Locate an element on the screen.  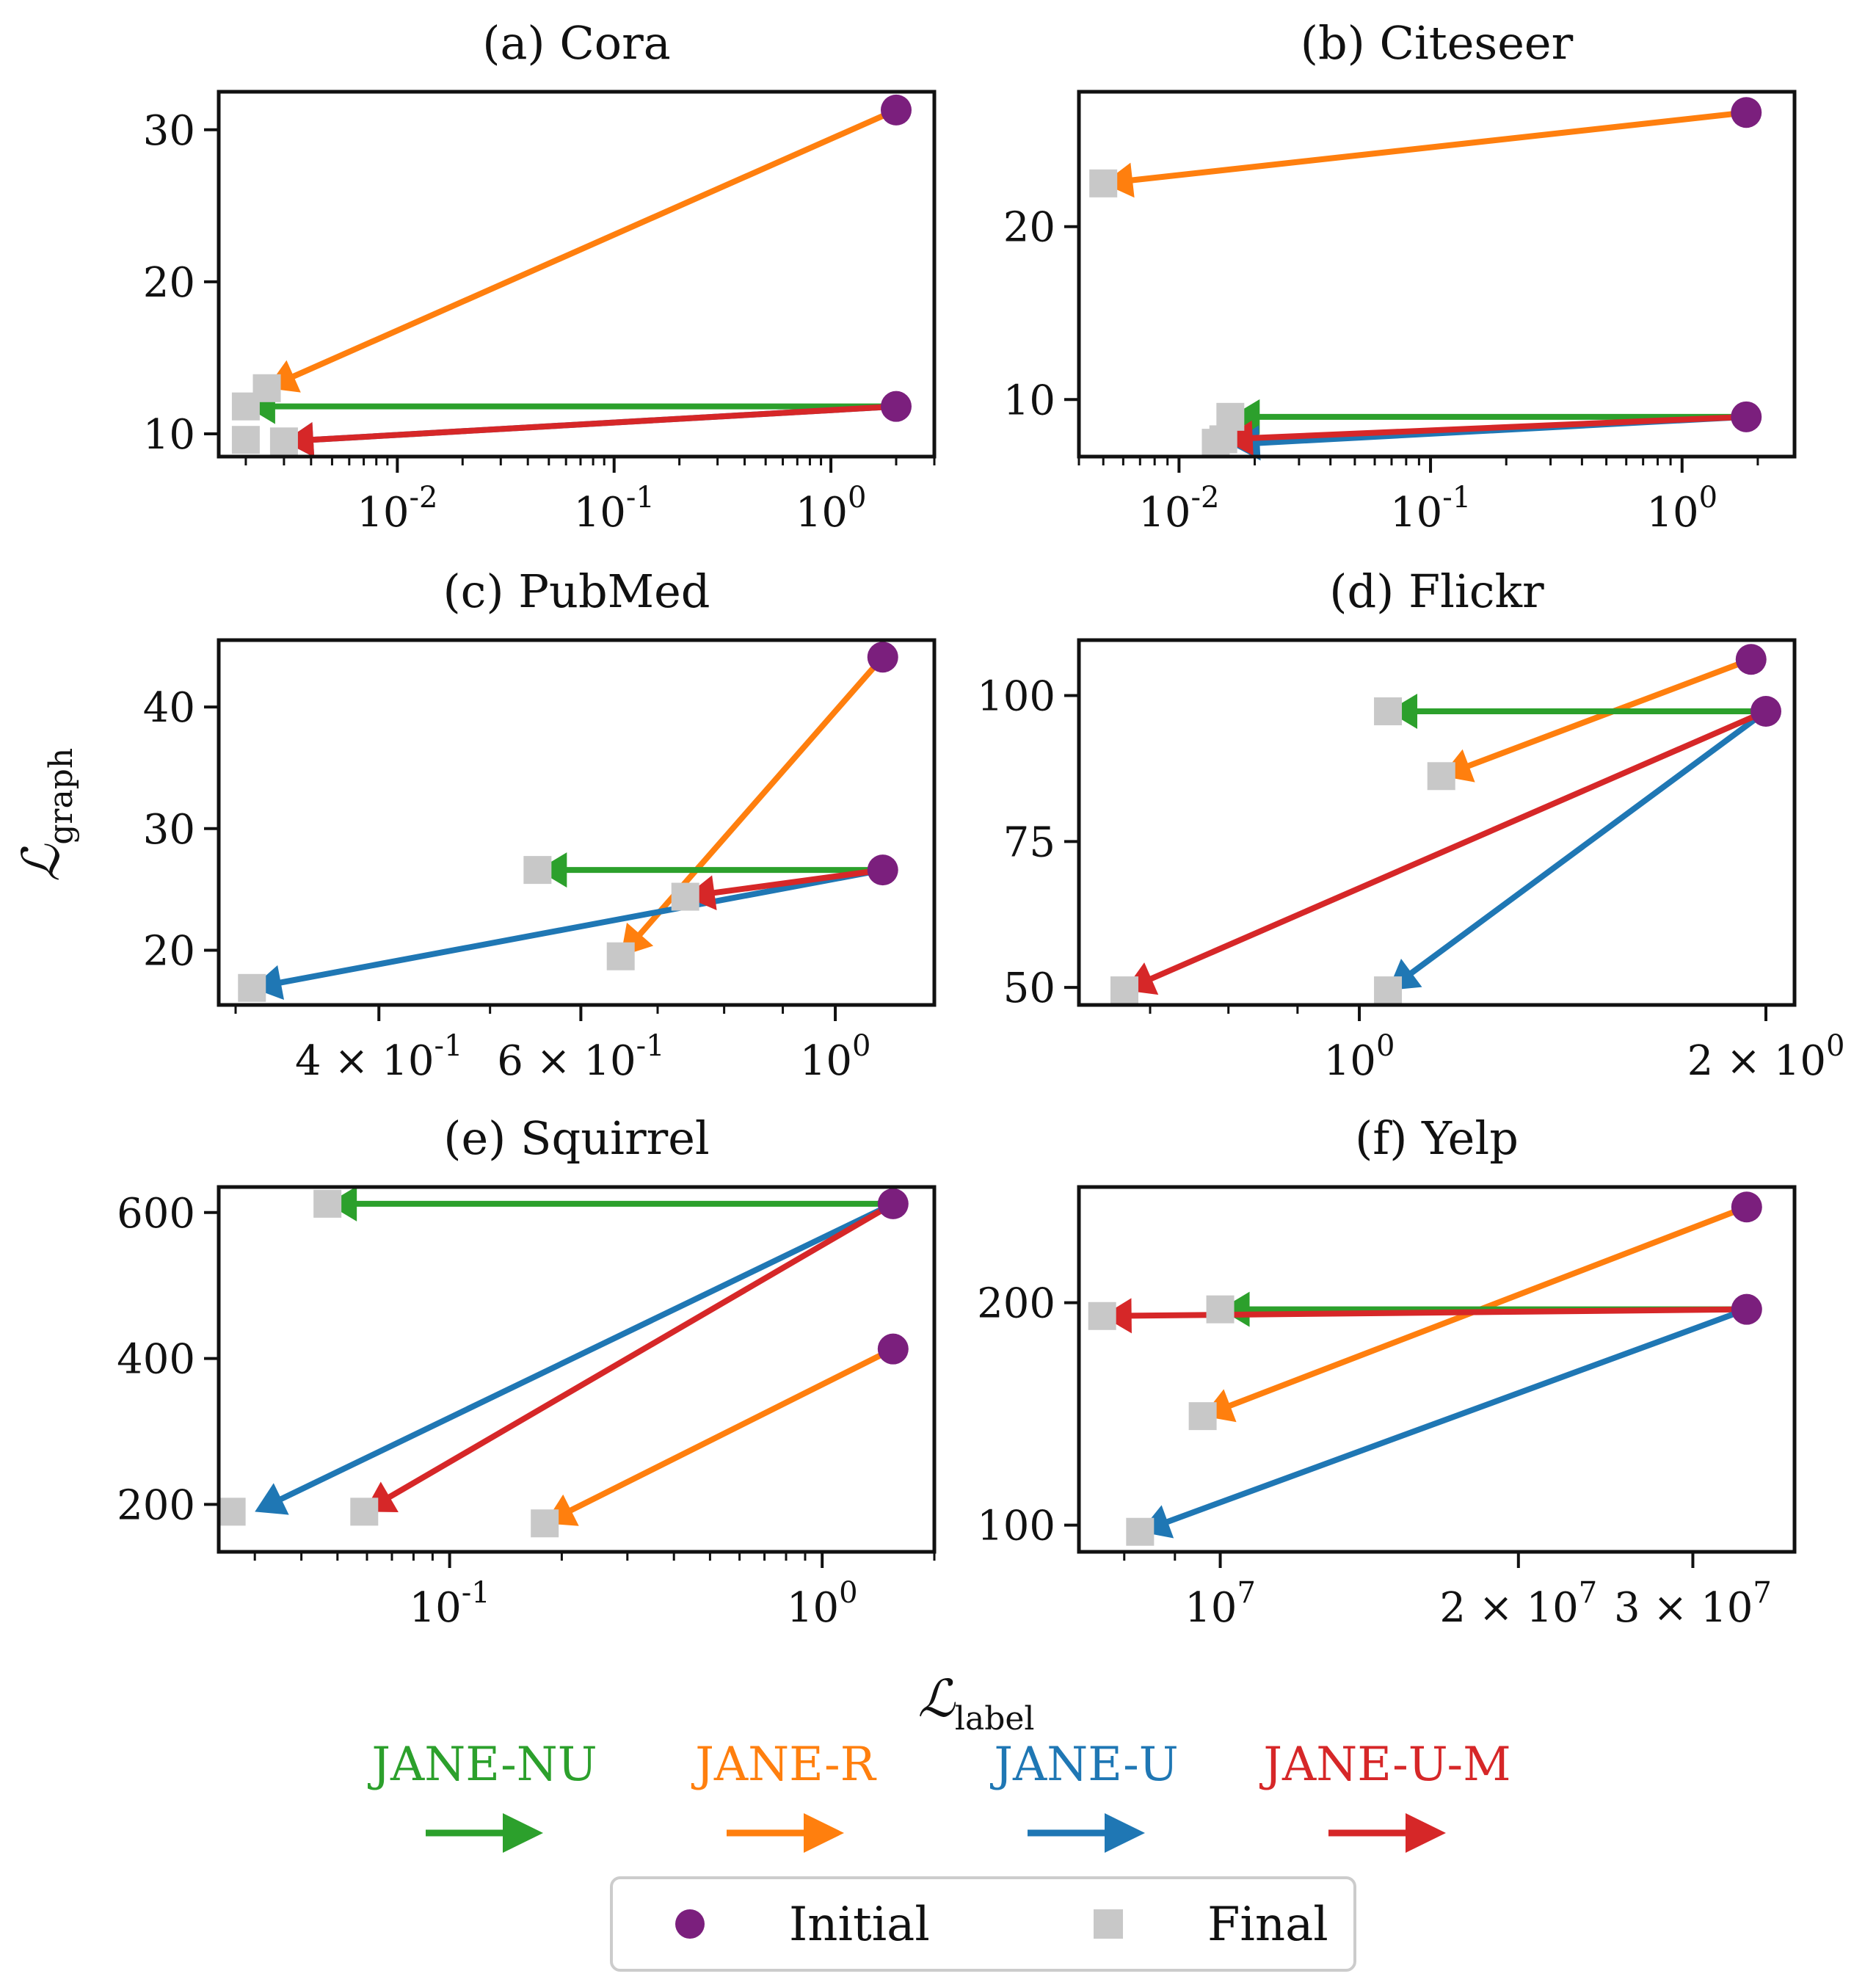
x-tick-label: 2 × 10⁷ is located at coordinates (1518, 1604).